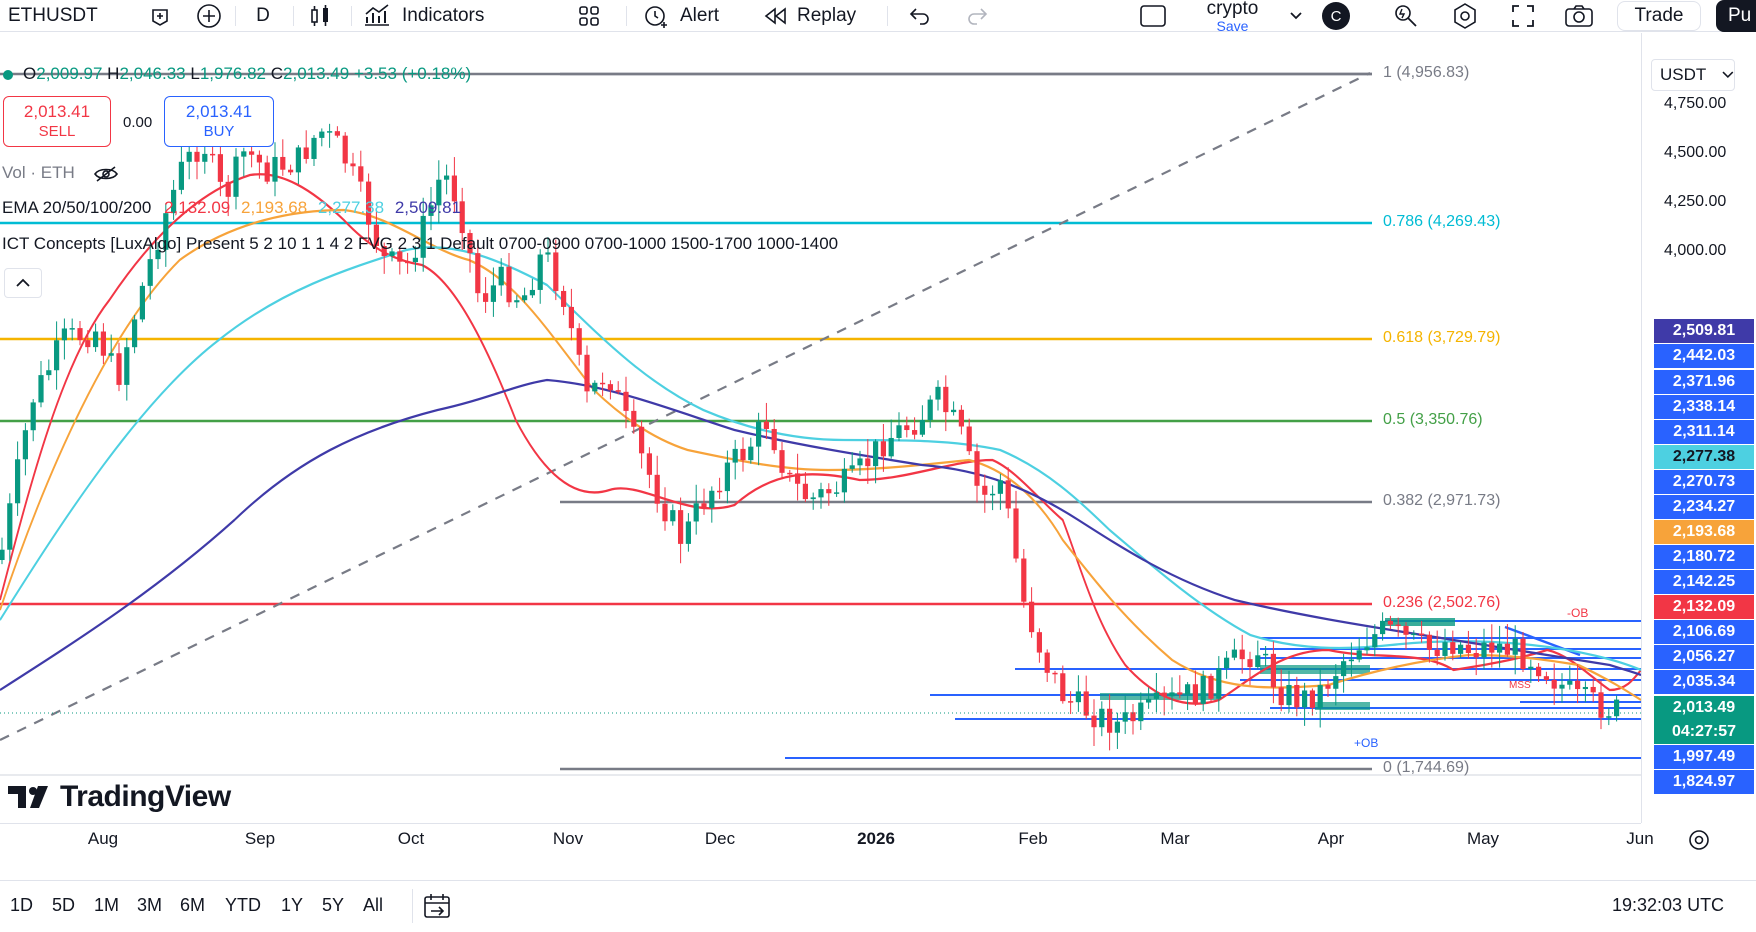  What do you see at coordinates (411, 838) in the screenshot?
I see `time-tick: Oct` at bounding box center [411, 838].